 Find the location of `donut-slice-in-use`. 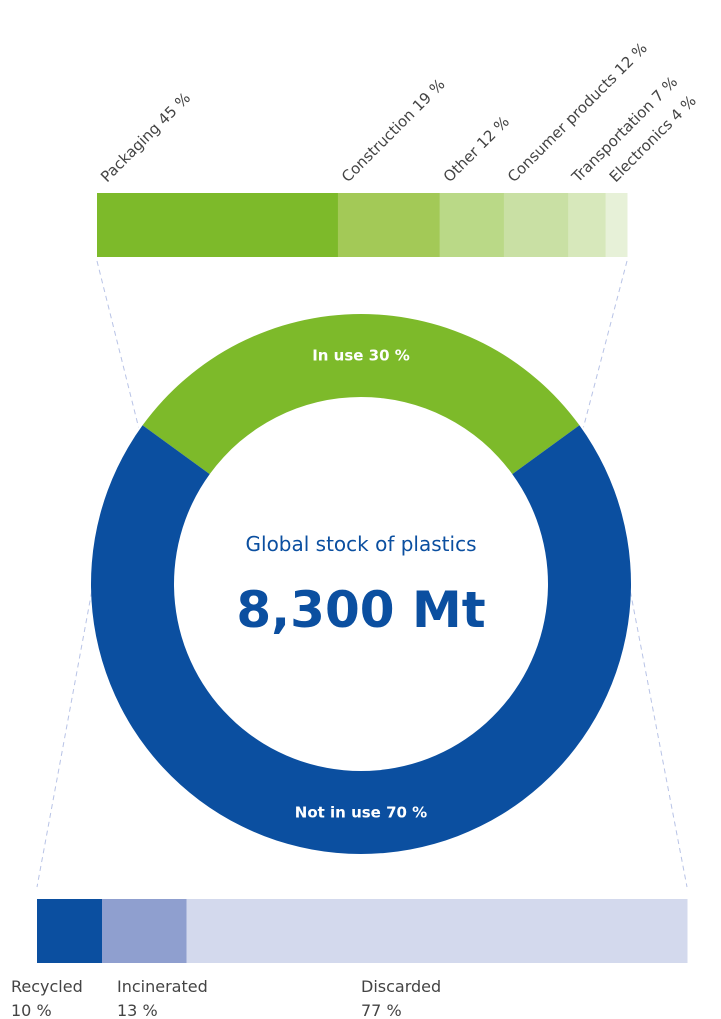

donut-slice-in-use is located at coordinates (361, 394).